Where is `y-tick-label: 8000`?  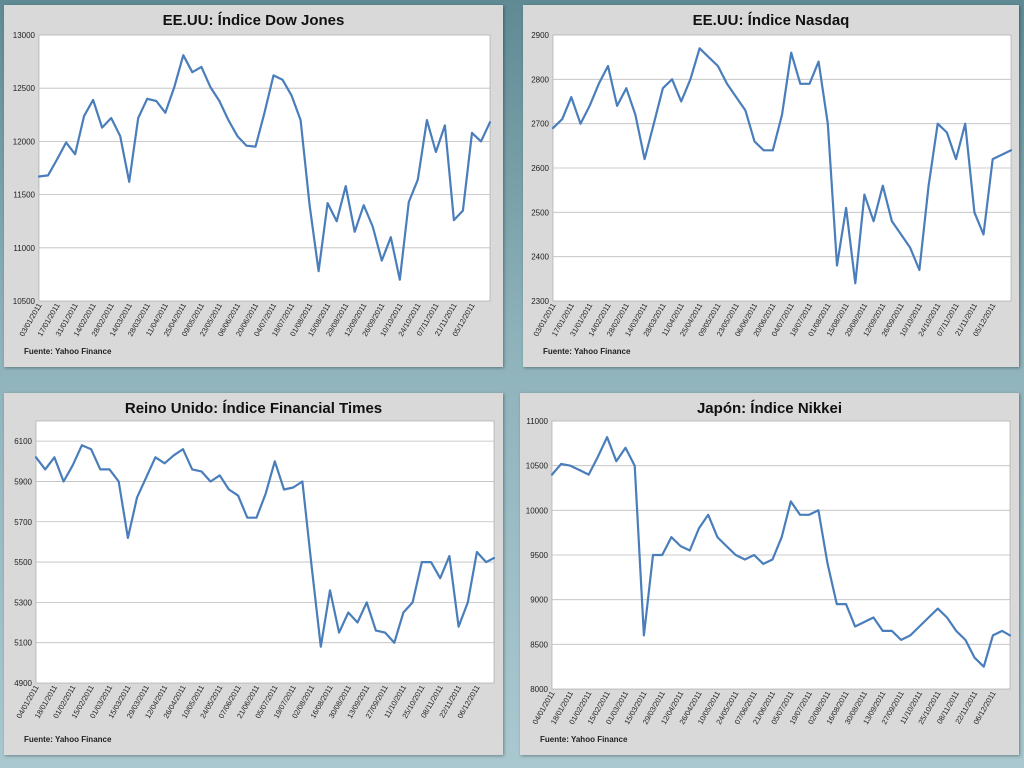 y-tick-label: 8000 is located at coordinates (539, 689).